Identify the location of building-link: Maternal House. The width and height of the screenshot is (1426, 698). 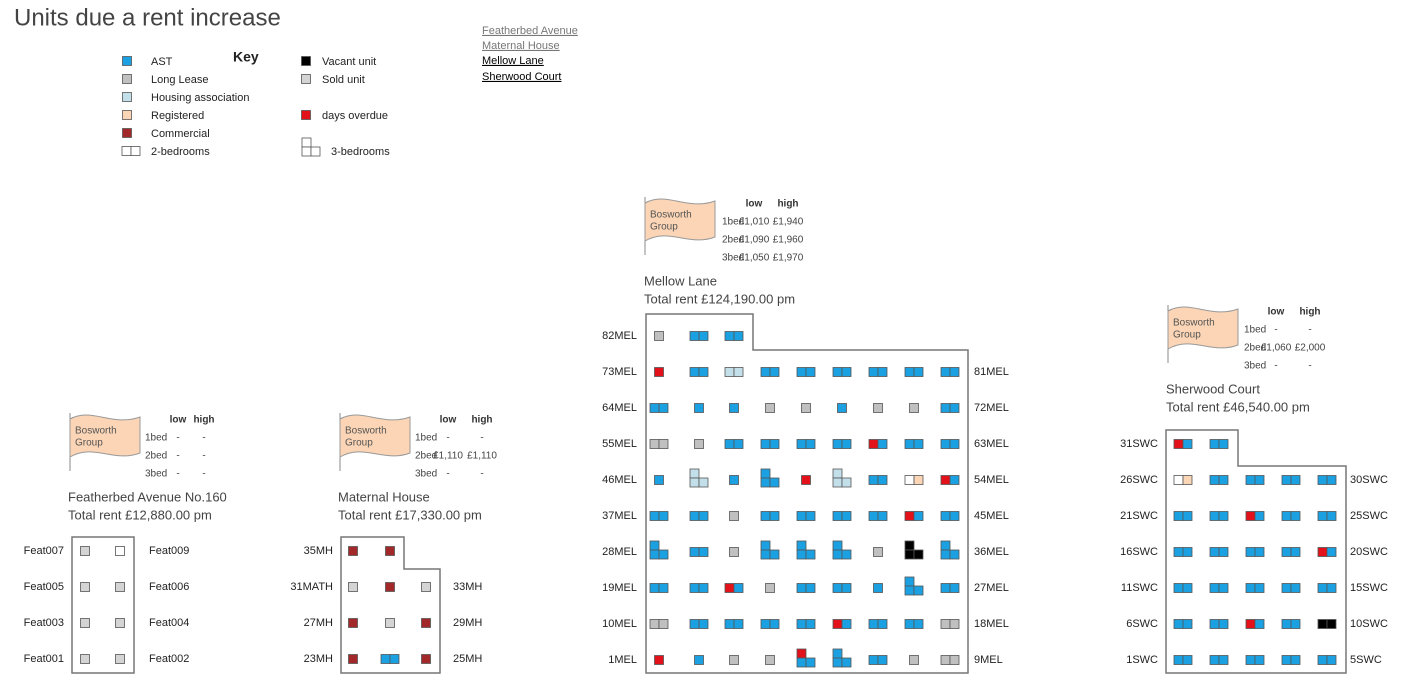
(521, 46).